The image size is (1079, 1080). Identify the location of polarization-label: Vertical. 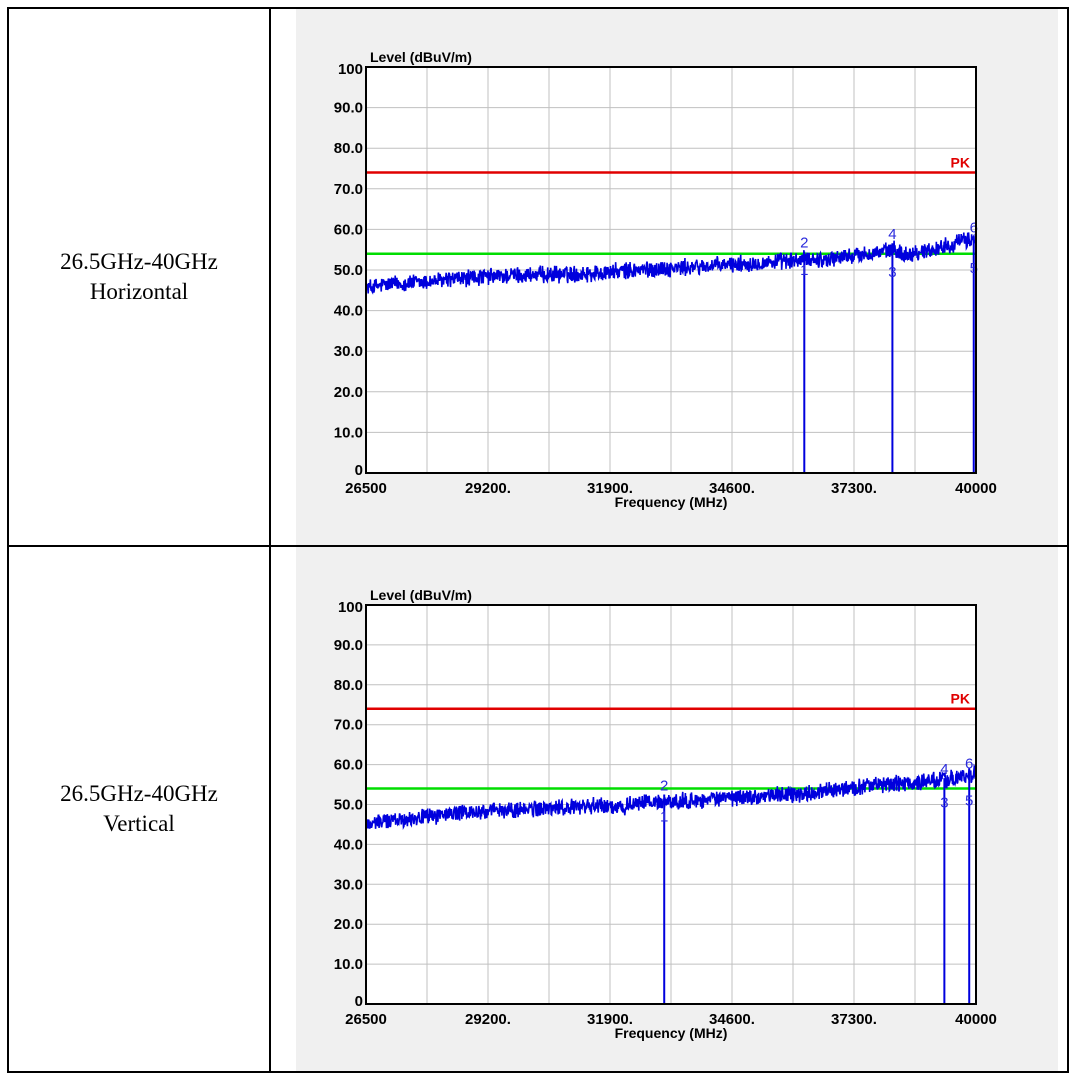
(139, 823).